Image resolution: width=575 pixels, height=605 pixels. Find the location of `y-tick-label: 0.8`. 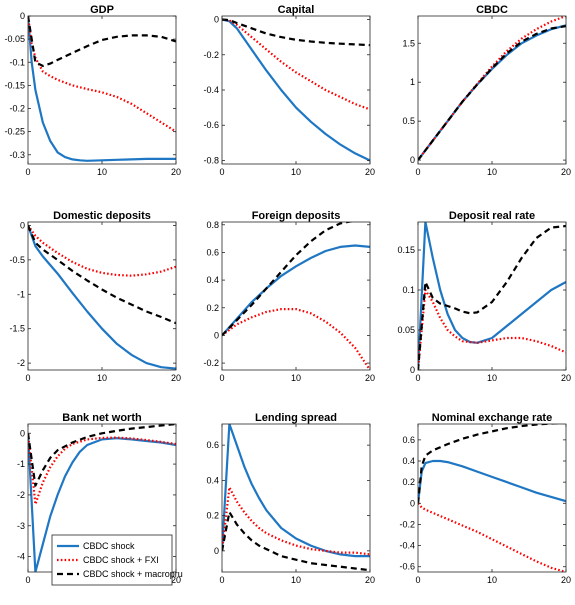

y-tick-label: 0.8 is located at coordinates (212, 225).